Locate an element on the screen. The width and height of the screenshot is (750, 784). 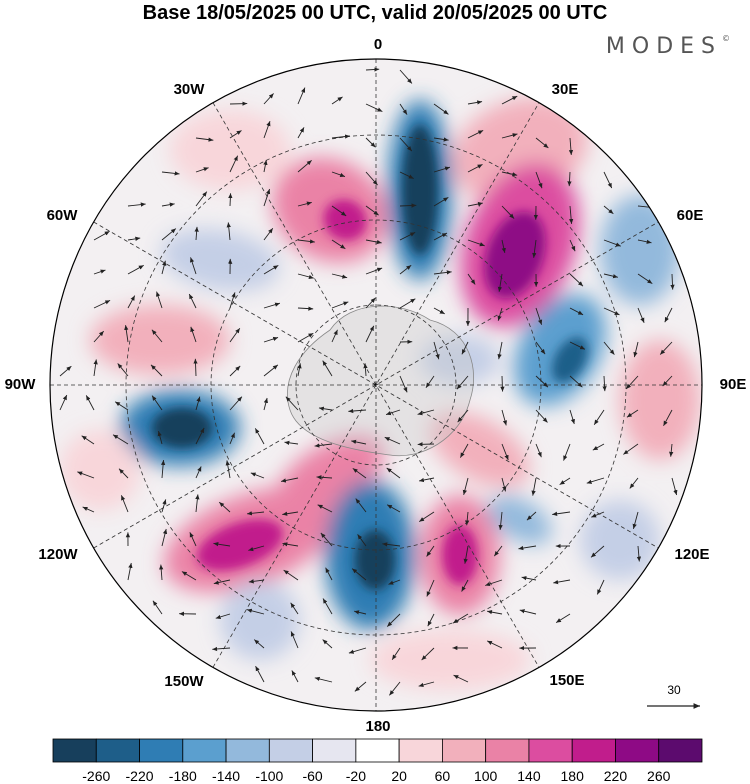
colorbar-tick-label: -220 is located at coordinates (140, 776).